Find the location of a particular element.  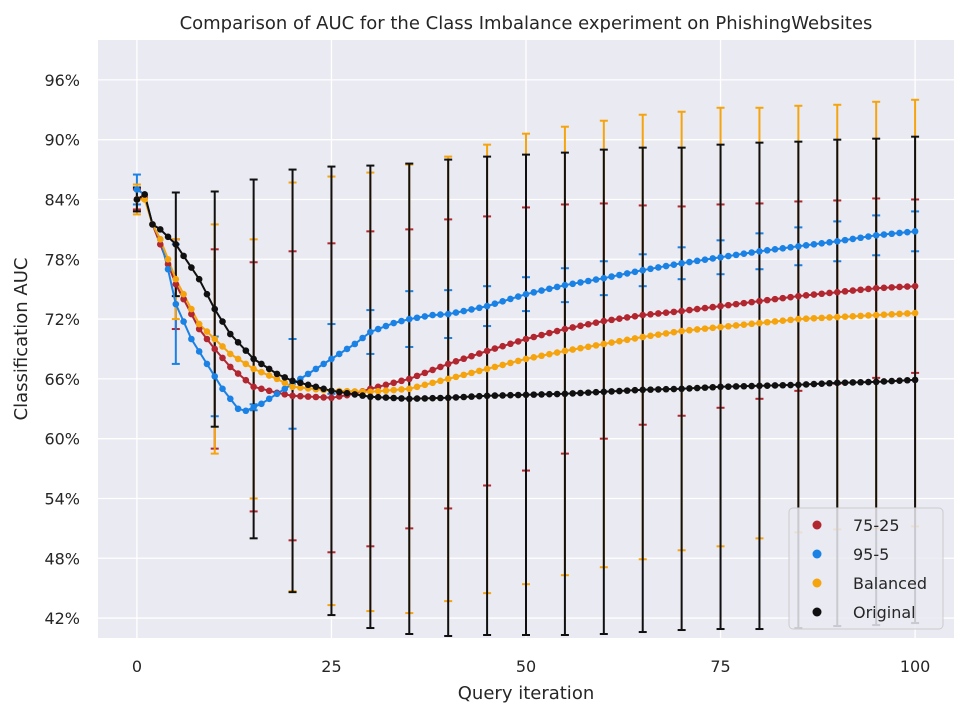

x-tick-label: 25 is located at coordinates (331, 666).